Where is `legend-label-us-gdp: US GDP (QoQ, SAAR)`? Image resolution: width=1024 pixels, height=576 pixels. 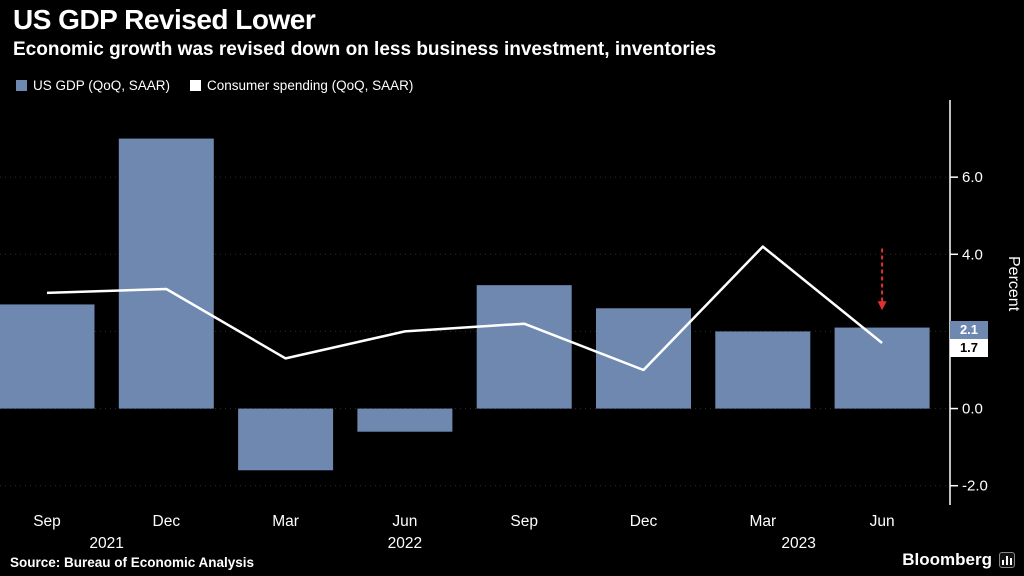 legend-label-us-gdp: US GDP (QoQ, SAAR) is located at coordinates (102, 85).